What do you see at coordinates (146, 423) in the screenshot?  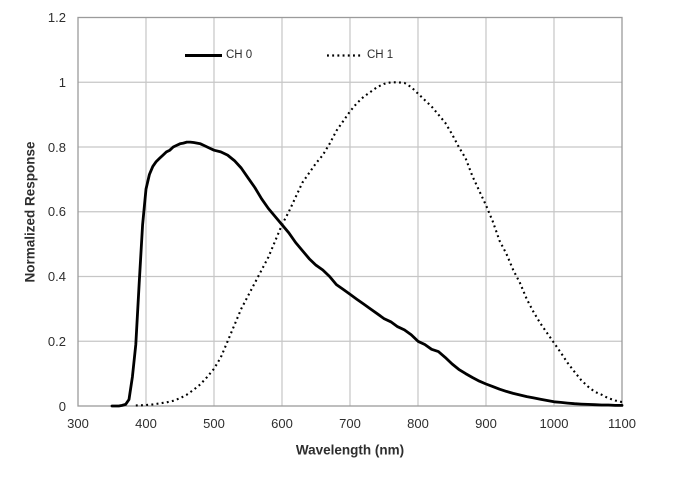 I see `x-tick-label: 400` at bounding box center [146, 423].